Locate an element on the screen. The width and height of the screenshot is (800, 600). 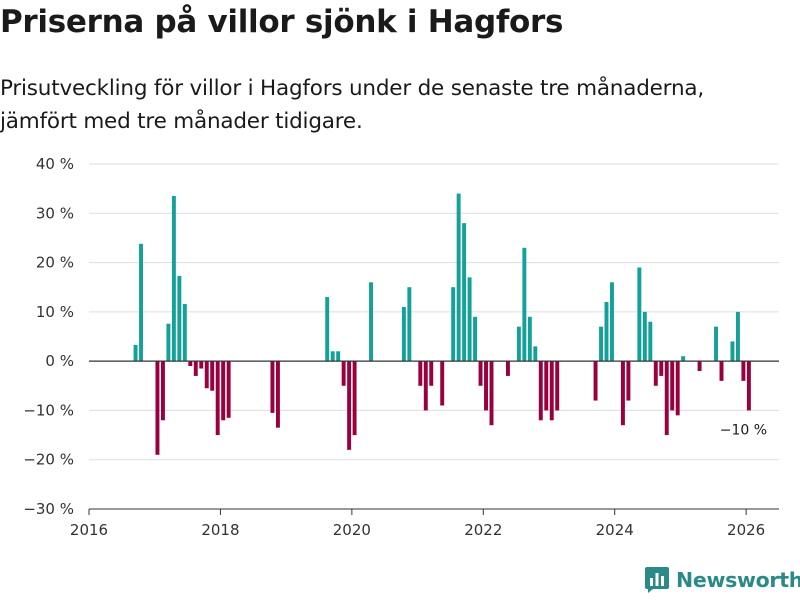
y-tick-label: −30 % is located at coordinates (48, 509).